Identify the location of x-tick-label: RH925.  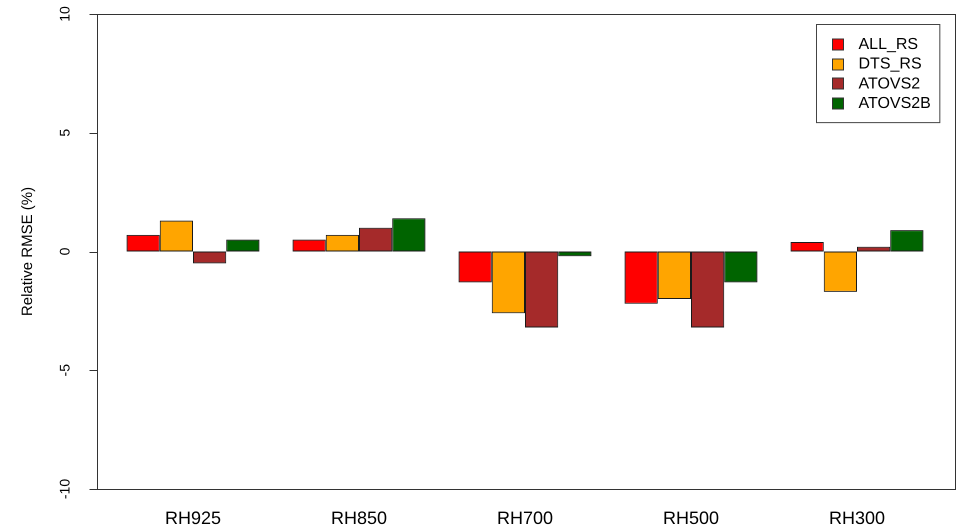
(193, 518).